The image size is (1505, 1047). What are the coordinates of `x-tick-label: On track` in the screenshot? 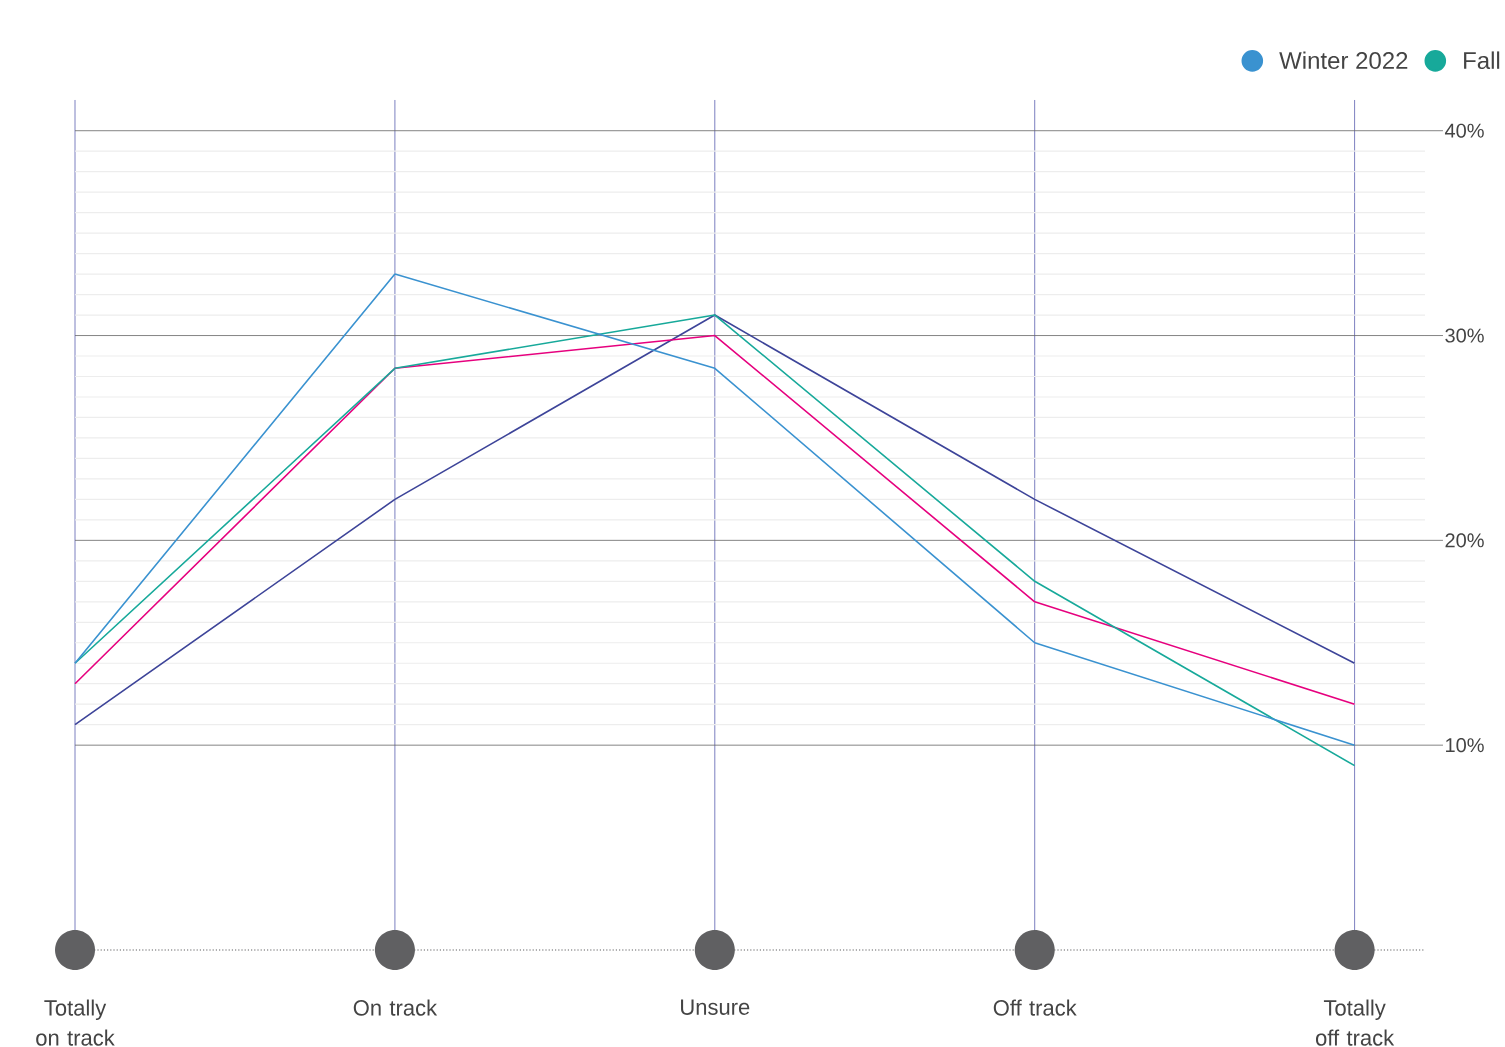 It's located at (395, 1007).